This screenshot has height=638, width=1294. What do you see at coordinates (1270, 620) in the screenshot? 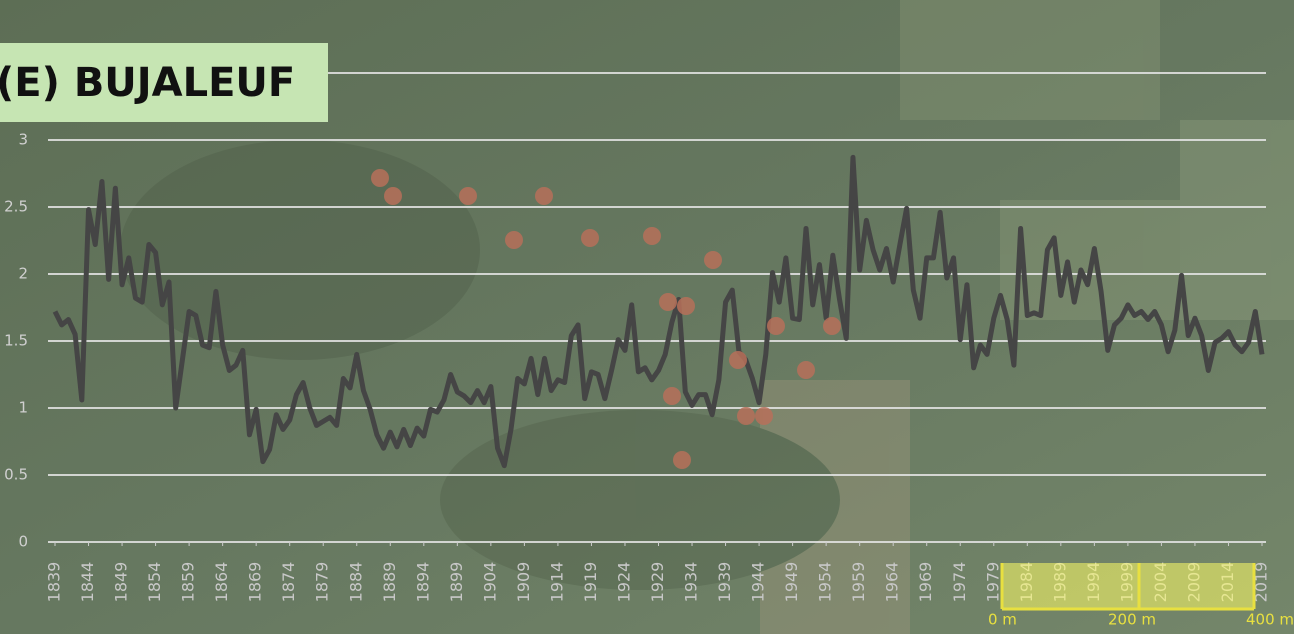
I see `scale-label: 400 m` at bounding box center [1270, 620].